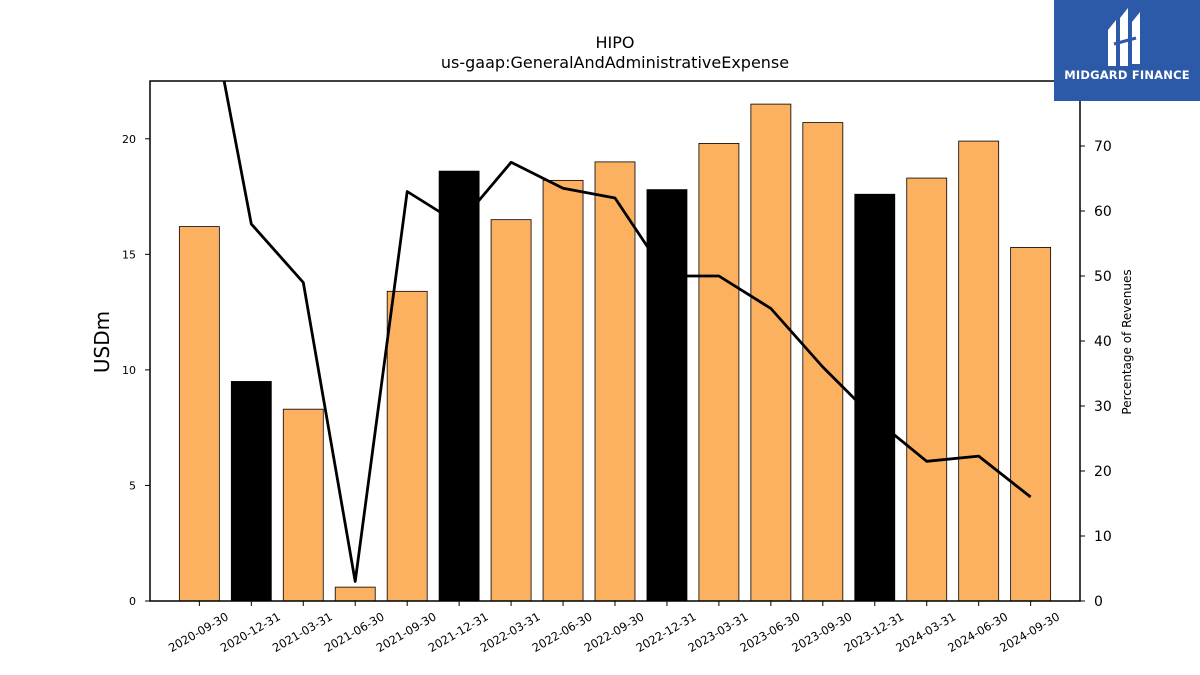 The image size is (1200, 675). Describe the element at coordinates (1127, 75) in the screenshot. I see `logo-text: MIDGARD FINANCE` at that location.